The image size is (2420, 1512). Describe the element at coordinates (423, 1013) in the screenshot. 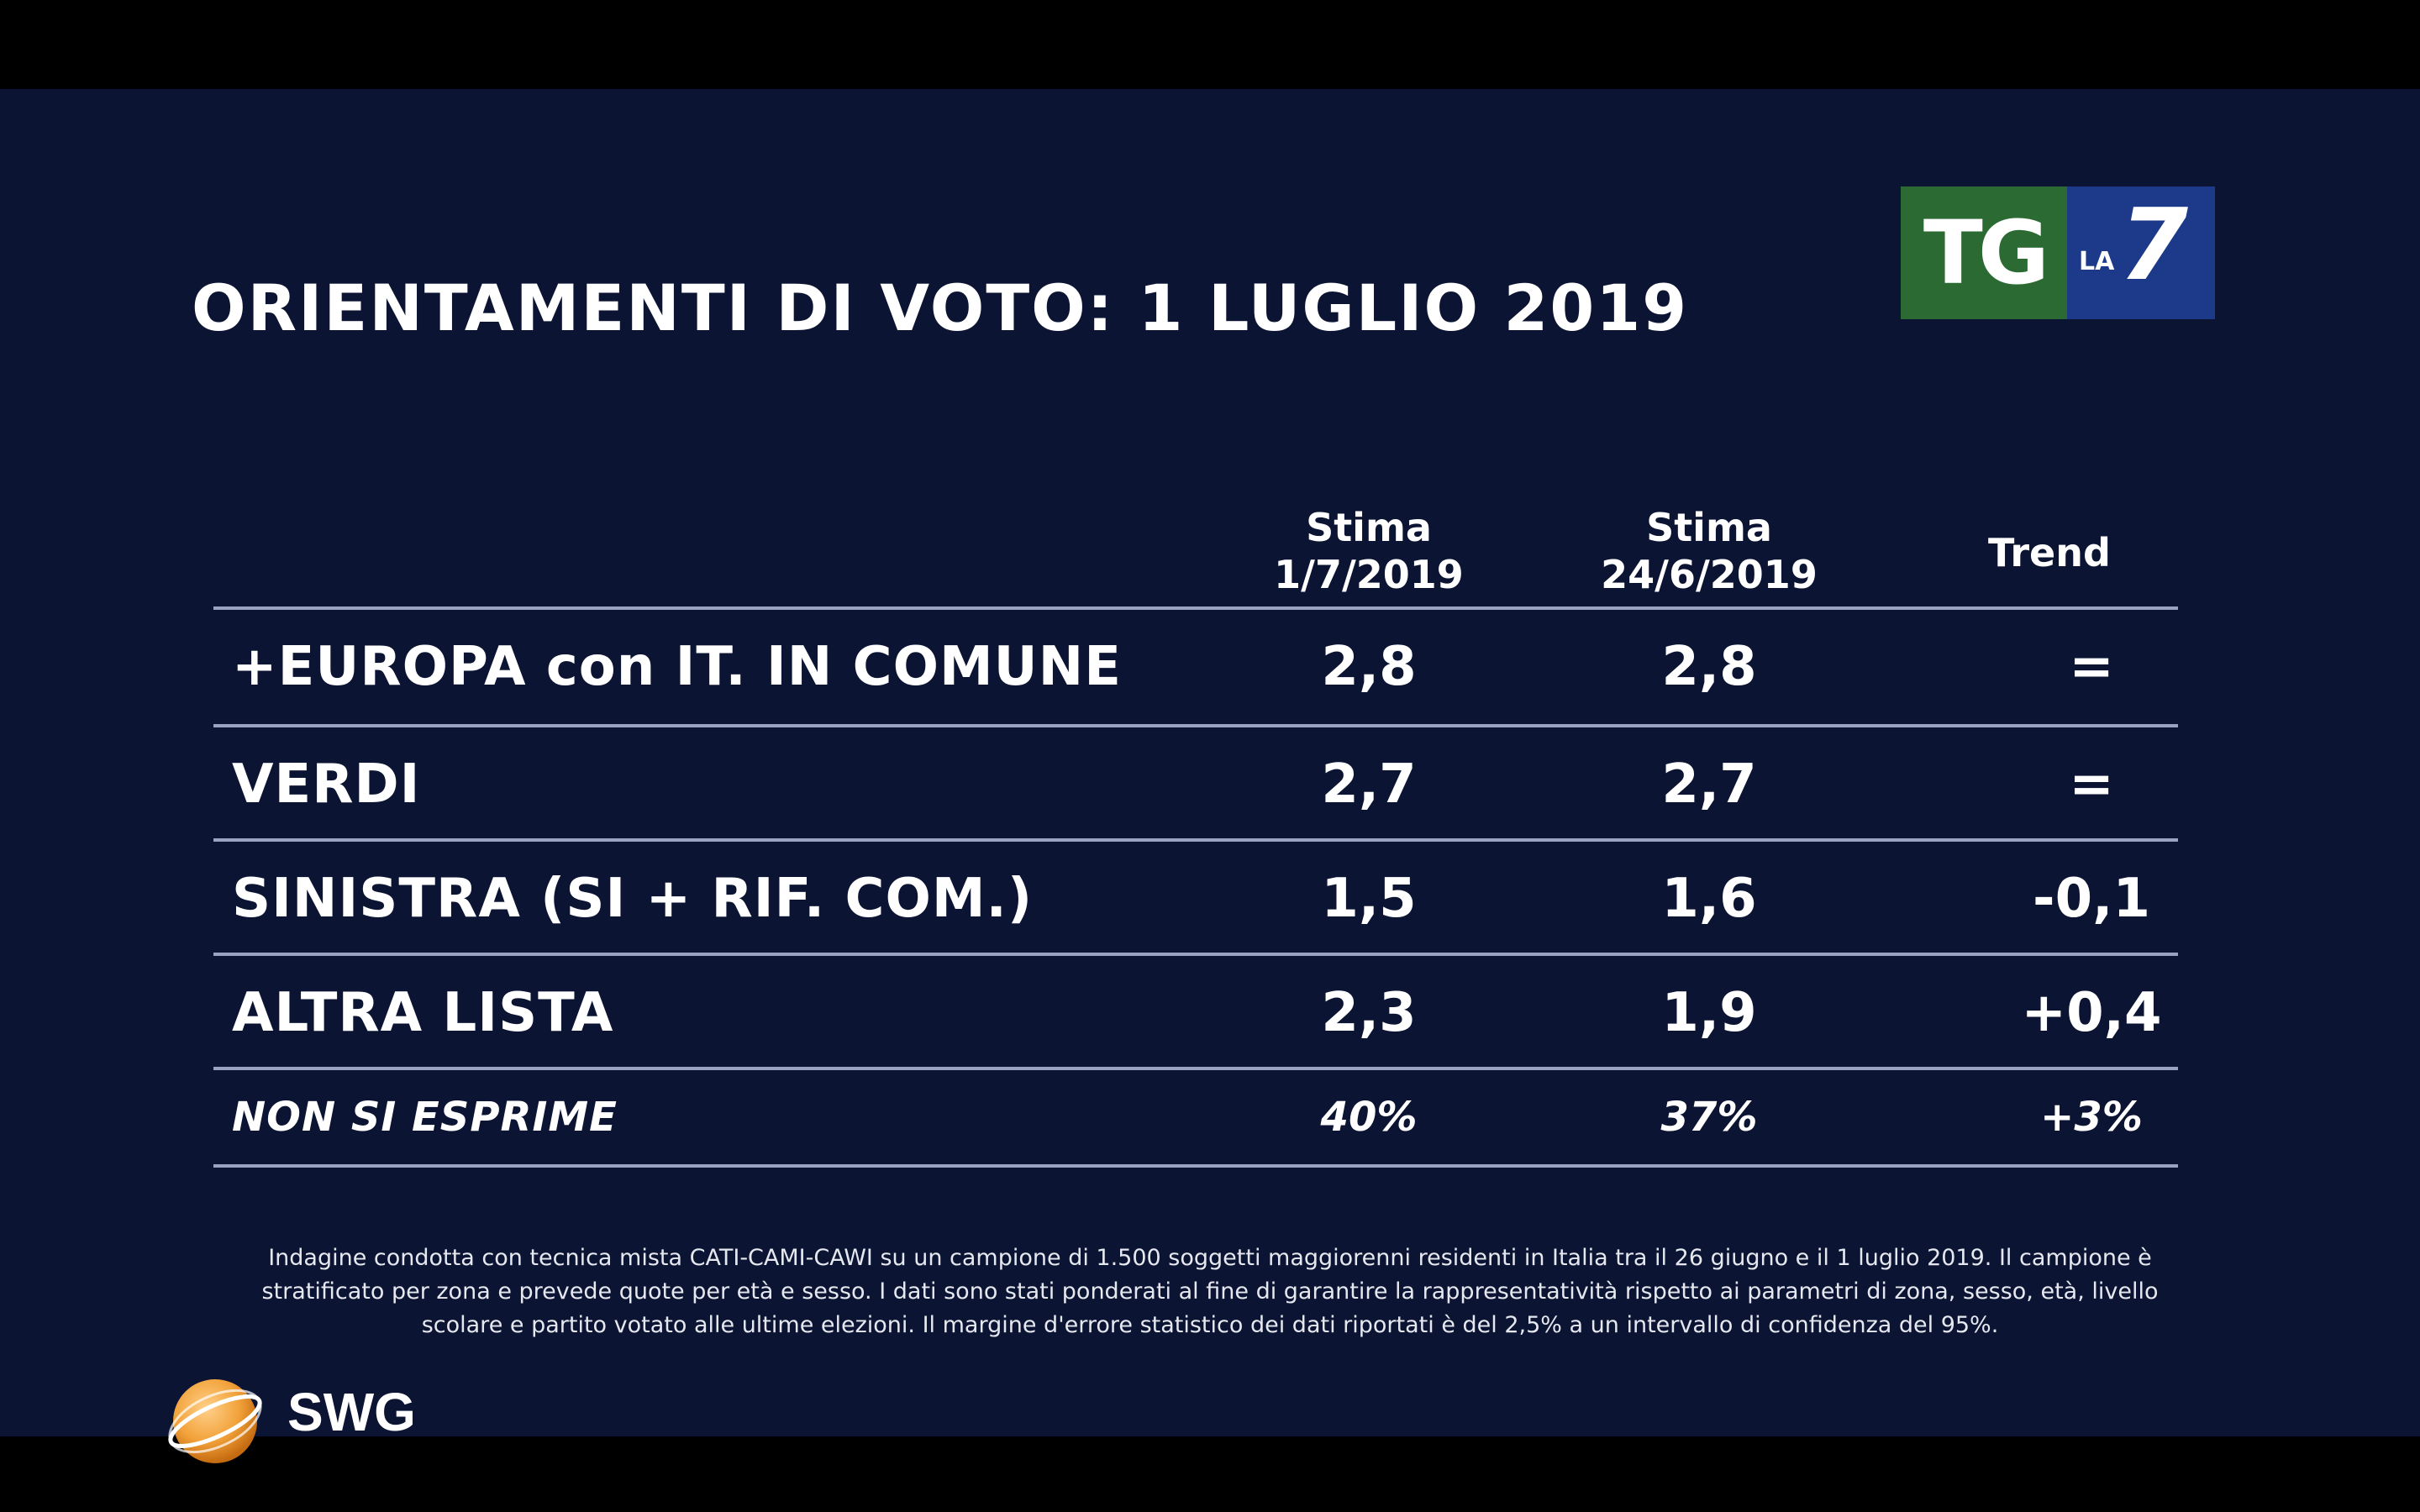

I see `party-name: ALTRA LISTA` at that location.